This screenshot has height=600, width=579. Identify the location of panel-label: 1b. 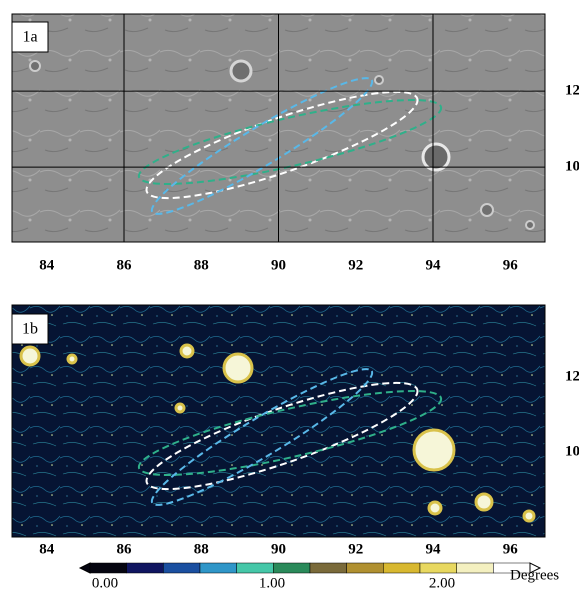
(30, 329).